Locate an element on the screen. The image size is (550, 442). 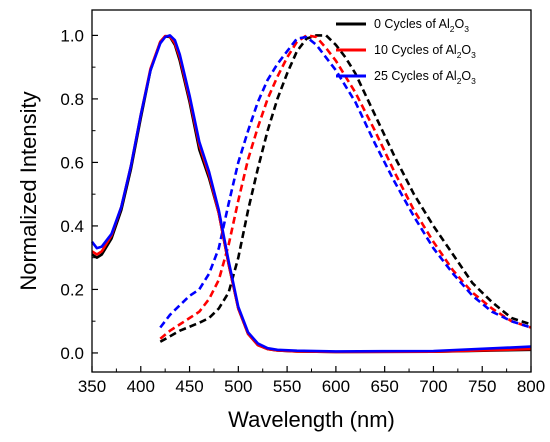
legend-text-part: 25 Cycles of Al is located at coordinates (415, 76).